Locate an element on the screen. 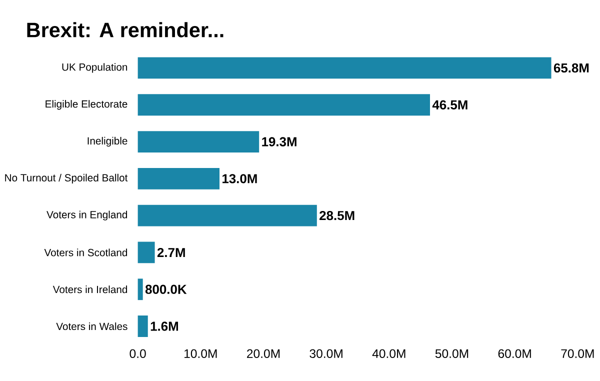  x-tick-label: 30.0M is located at coordinates (326, 353).